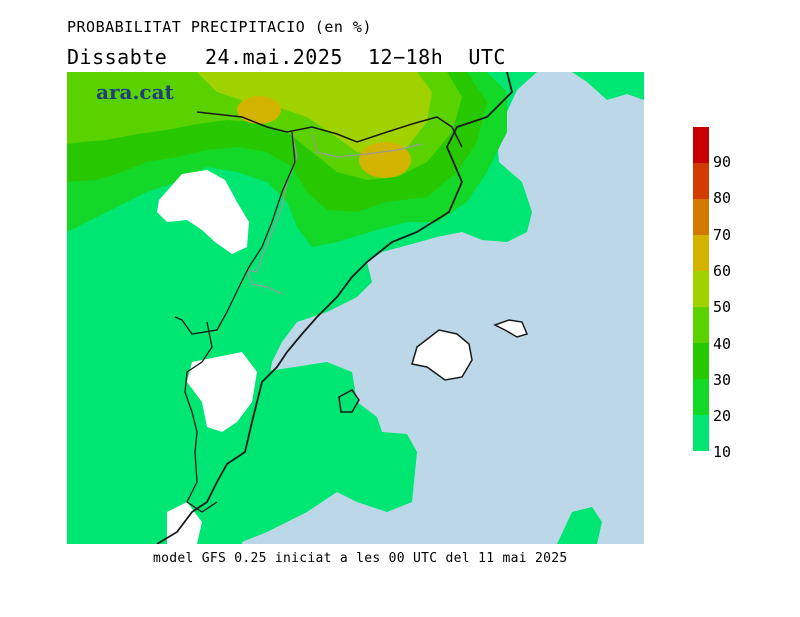 The image size is (800, 617). Describe the element at coordinates (722, 307) in the screenshot. I see `legend-label: 50` at that location.